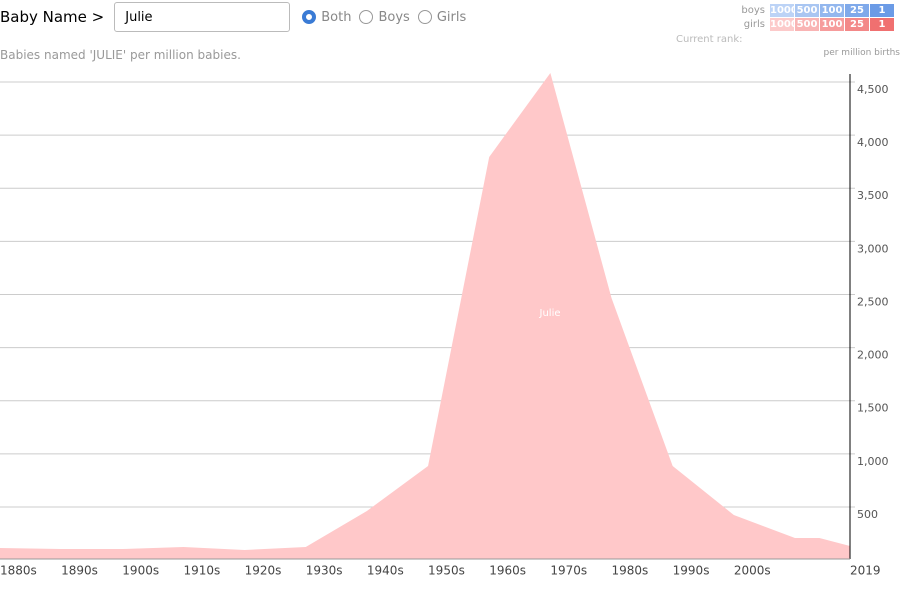 Image resolution: width=900 pixels, height=599 pixels. What do you see at coordinates (873, 248) in the screenshot?
I see `y-tick-label: 3,000` at bounding box center [873, 248].